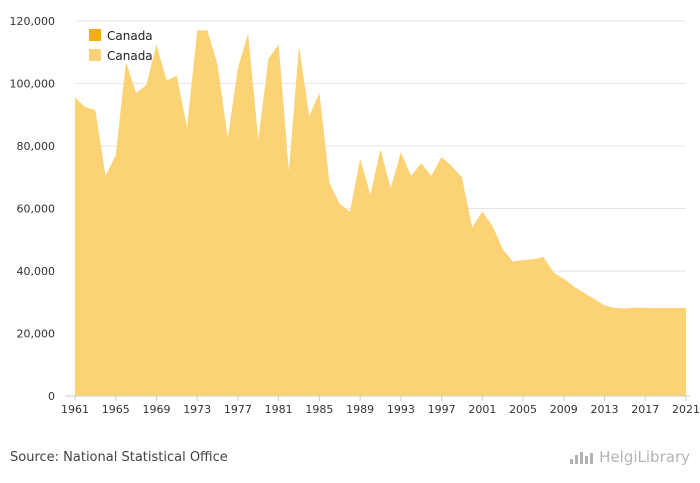 This screenshot has width=700, height=483. I want to click on legend-label-1: Canada, so click(130, 36).